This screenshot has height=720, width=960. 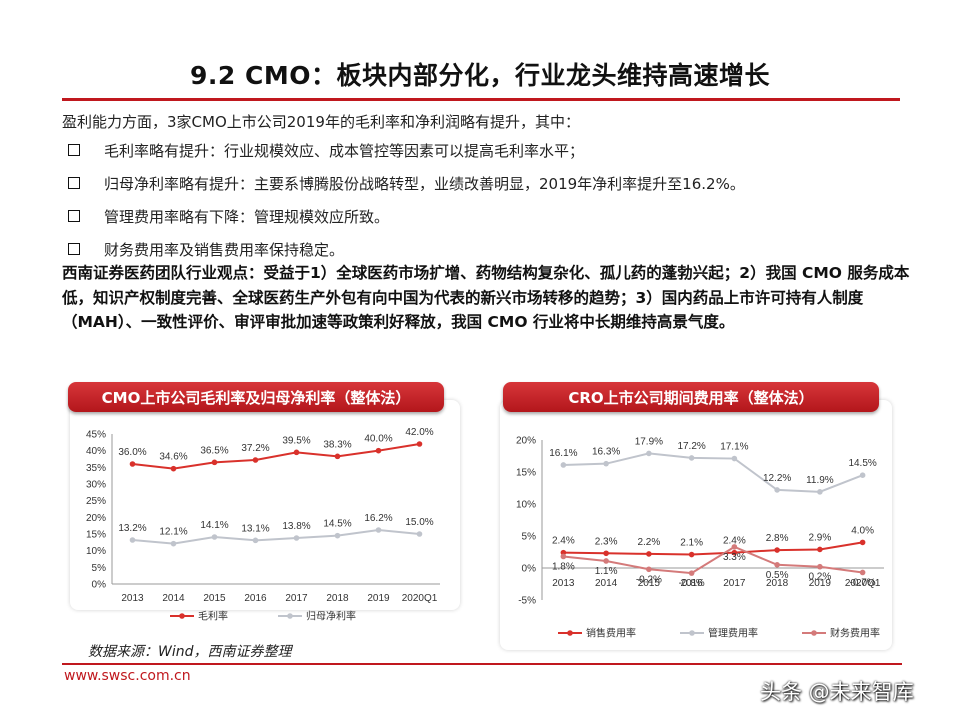 What do you see at coordinates (337, 598) in the screenshot?
I see `x-tick-label: 2018` at bounding box center [337, 598].